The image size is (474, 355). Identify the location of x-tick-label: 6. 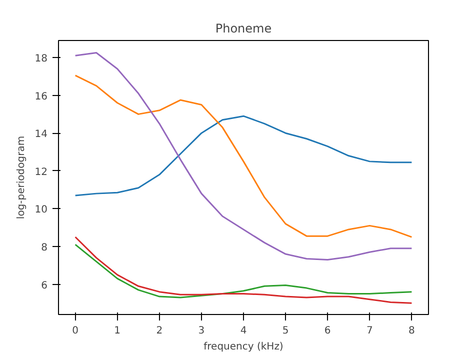
(327, 331).